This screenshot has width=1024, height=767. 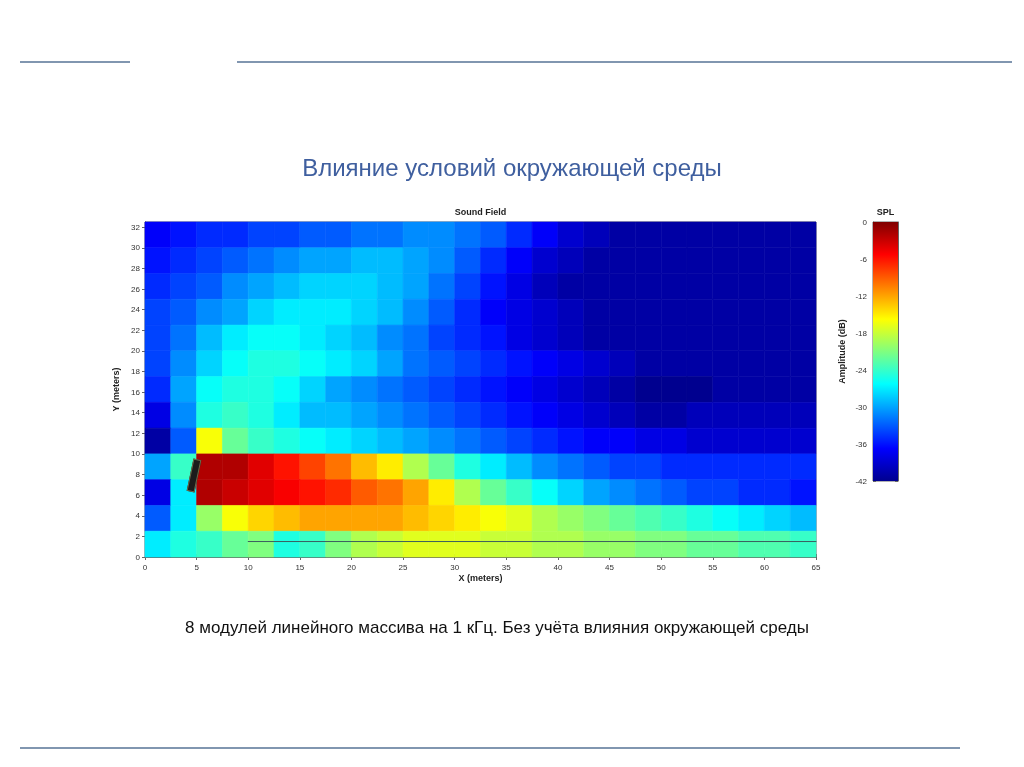 What do you see at coordinates (558, 567) in the screenshot?
I see `x-tick-label: 40` at bounding box center [558, 567].